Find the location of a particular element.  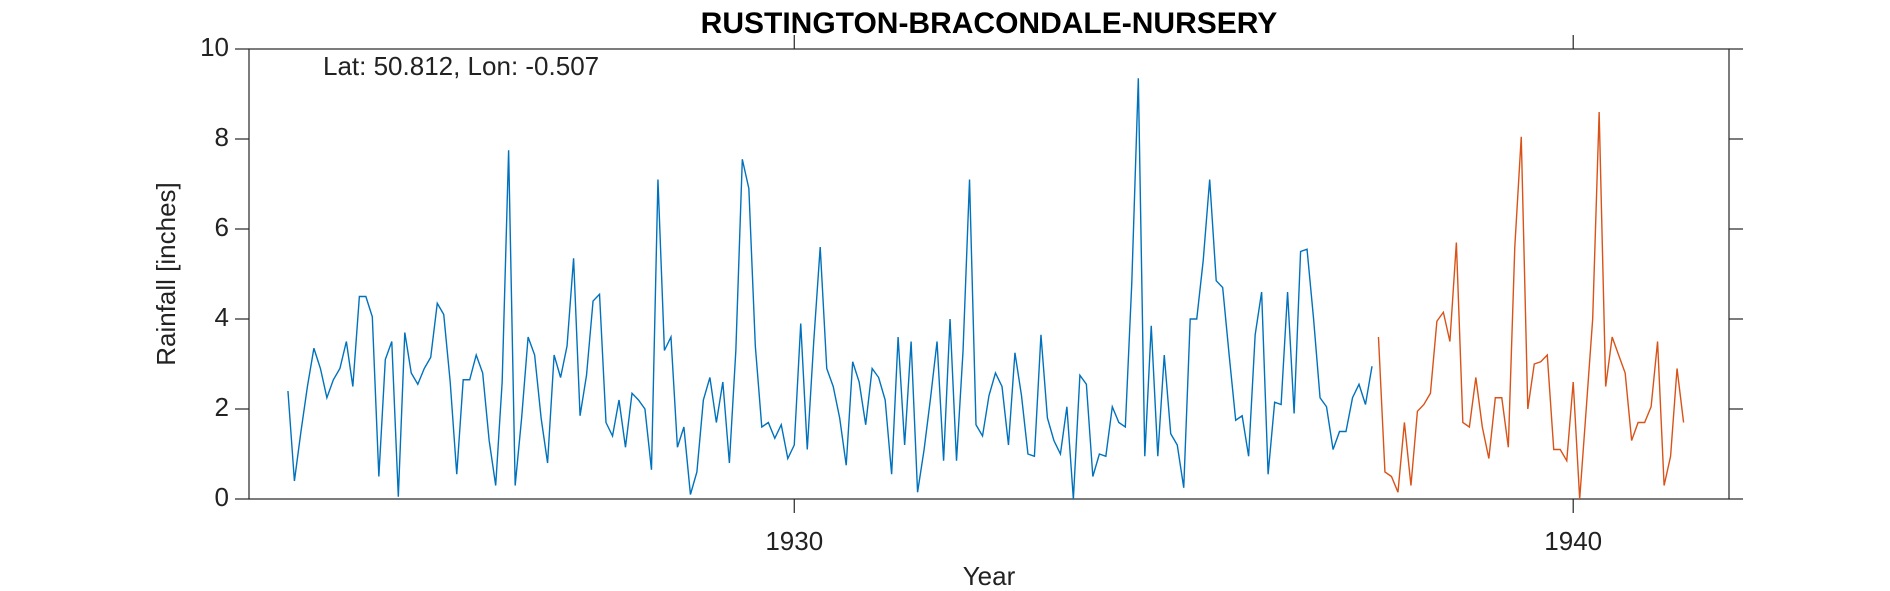

y-tick-label: 8 is located at coordinates (222, 137).